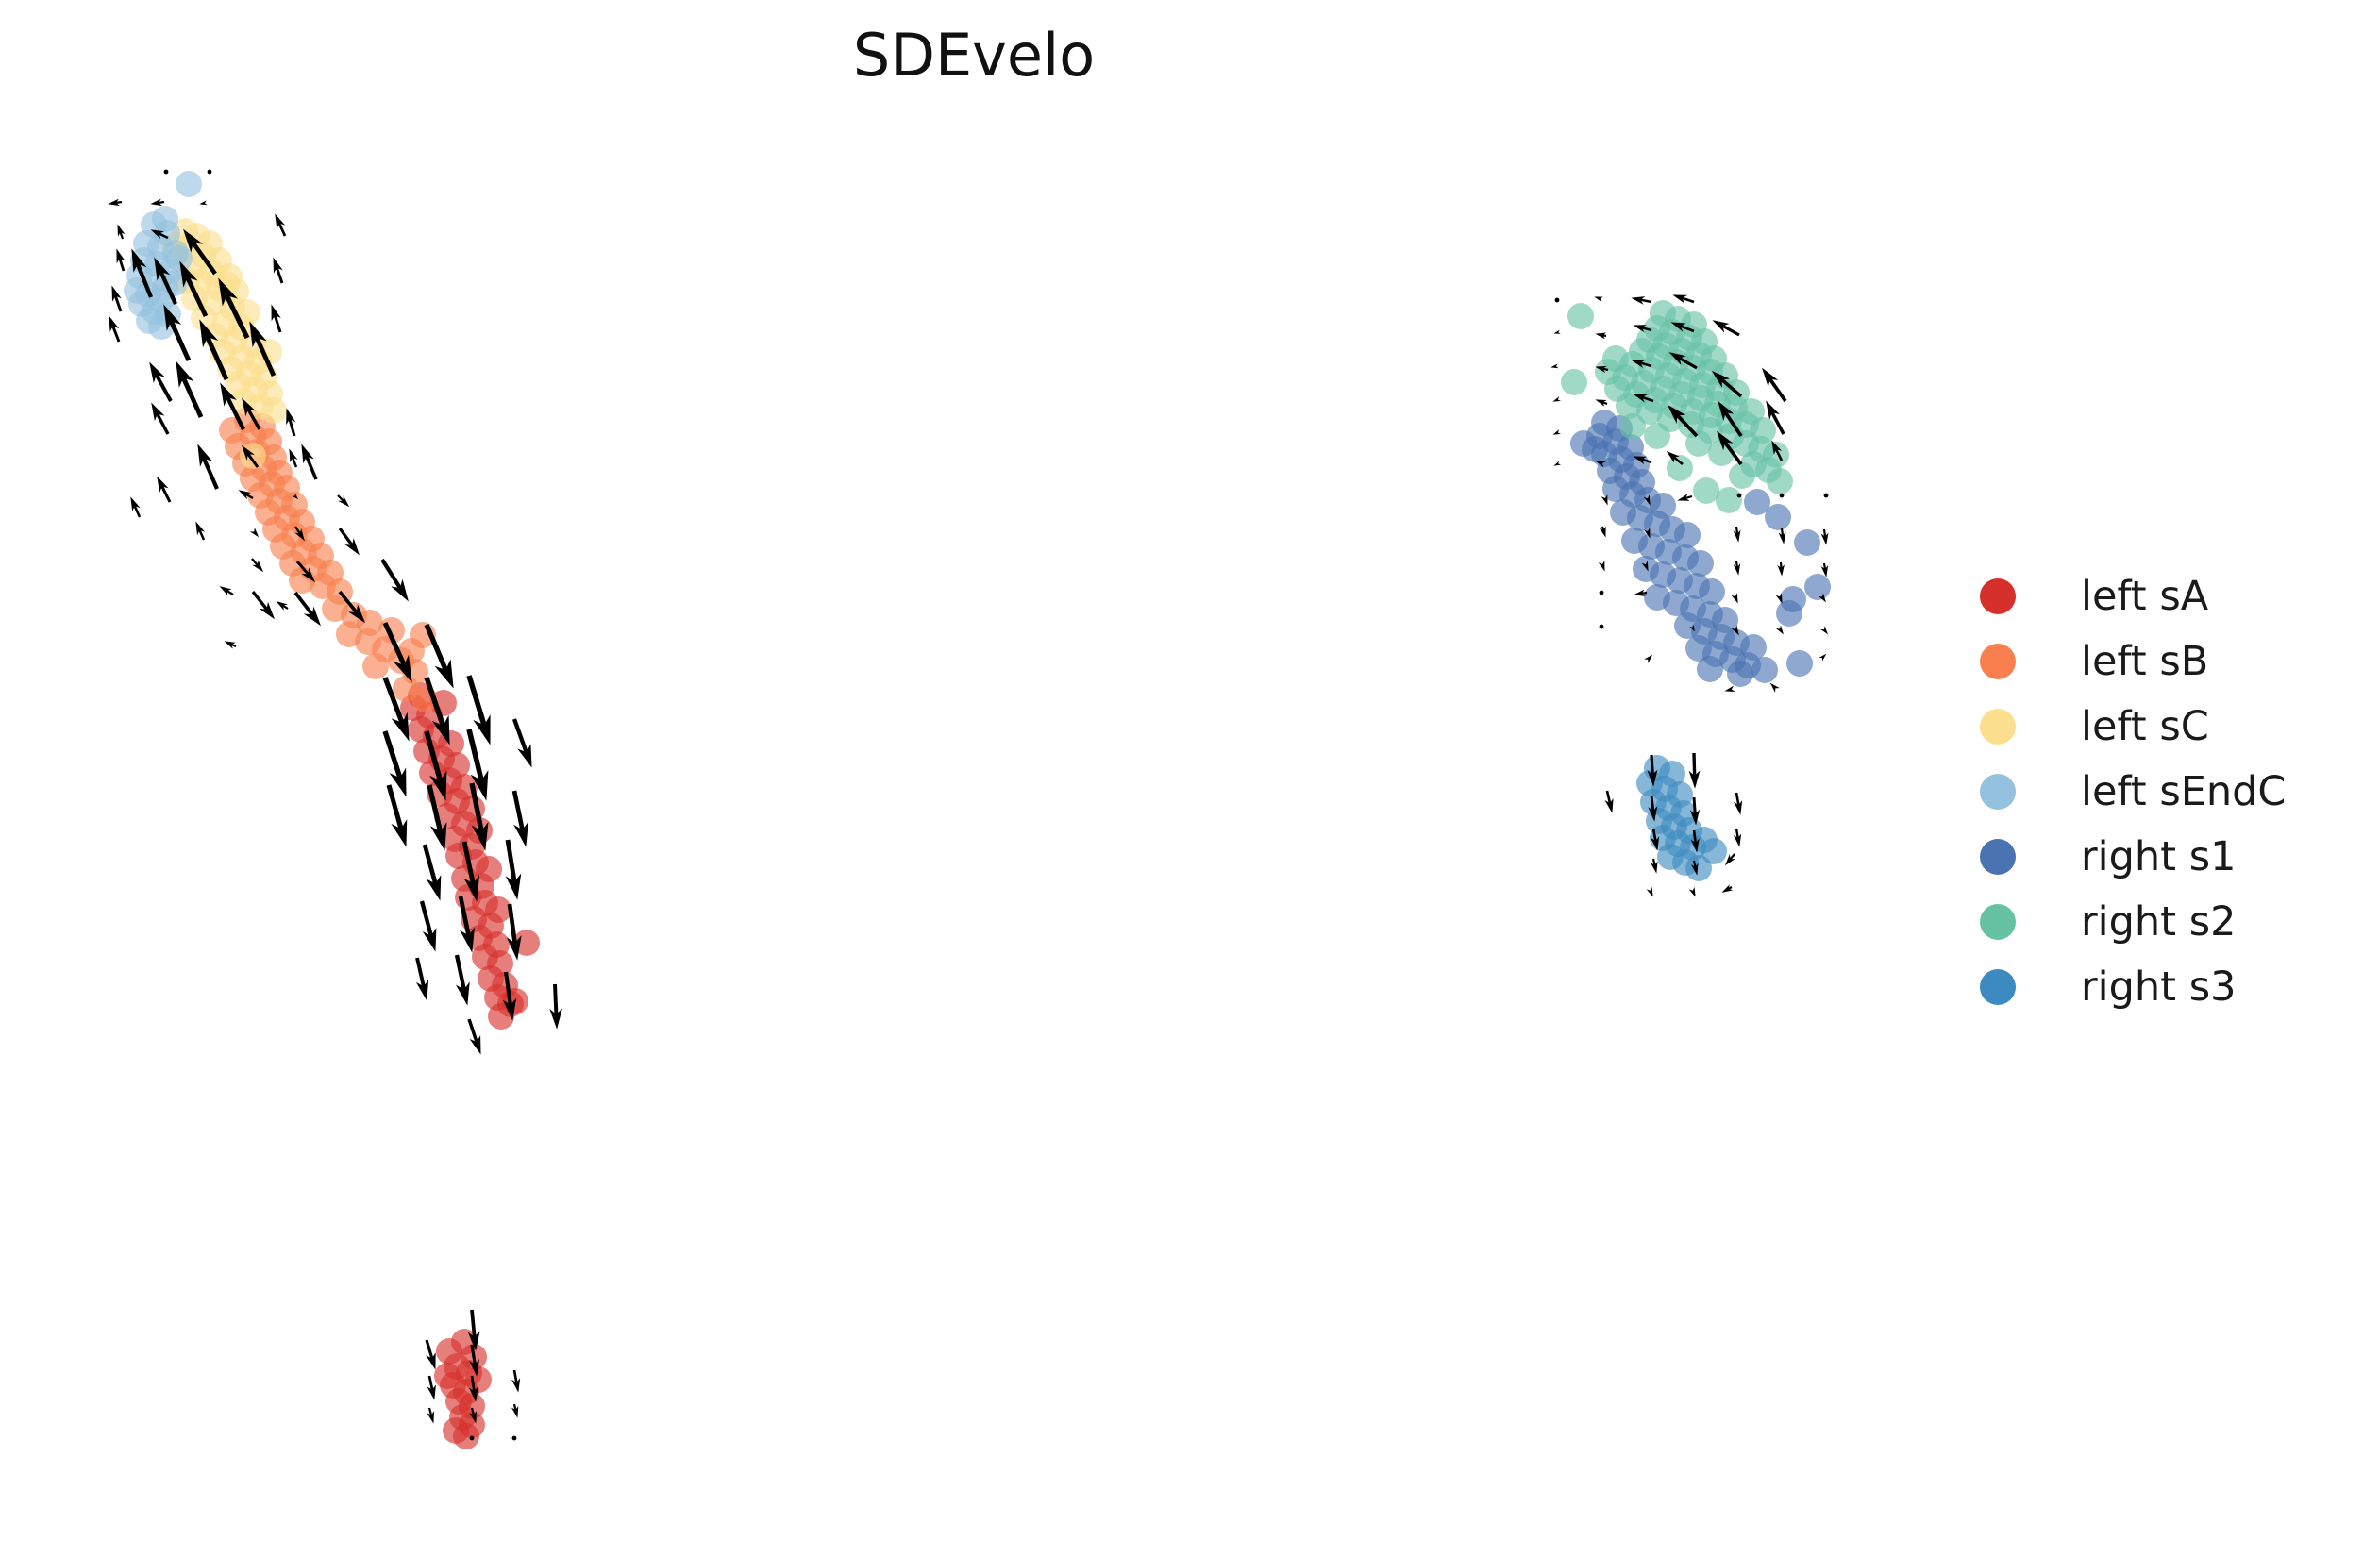 This screenshot has width=2380, height=1541. I want to click on legend-label-right-s1: right s1, so click(2159, 856).